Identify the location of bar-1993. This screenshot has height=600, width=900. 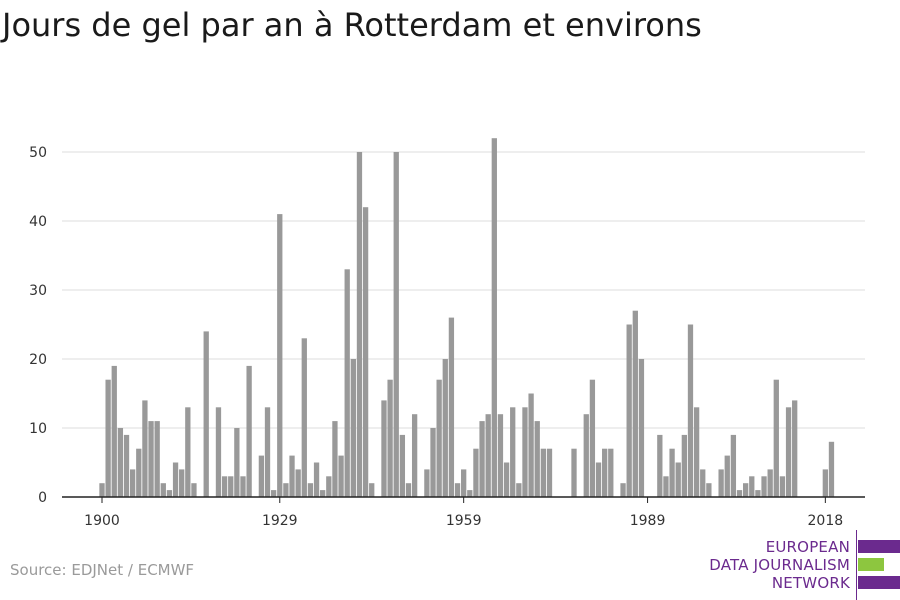
(672, 472).